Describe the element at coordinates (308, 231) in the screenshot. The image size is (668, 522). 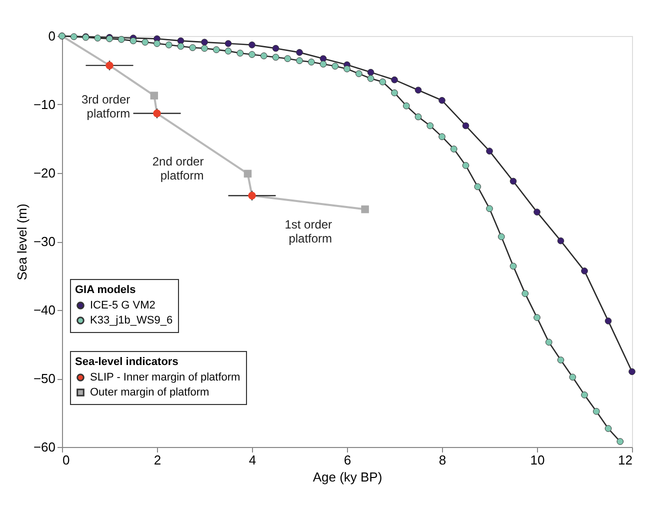
I see `annotation: 1st order platform` at that location.